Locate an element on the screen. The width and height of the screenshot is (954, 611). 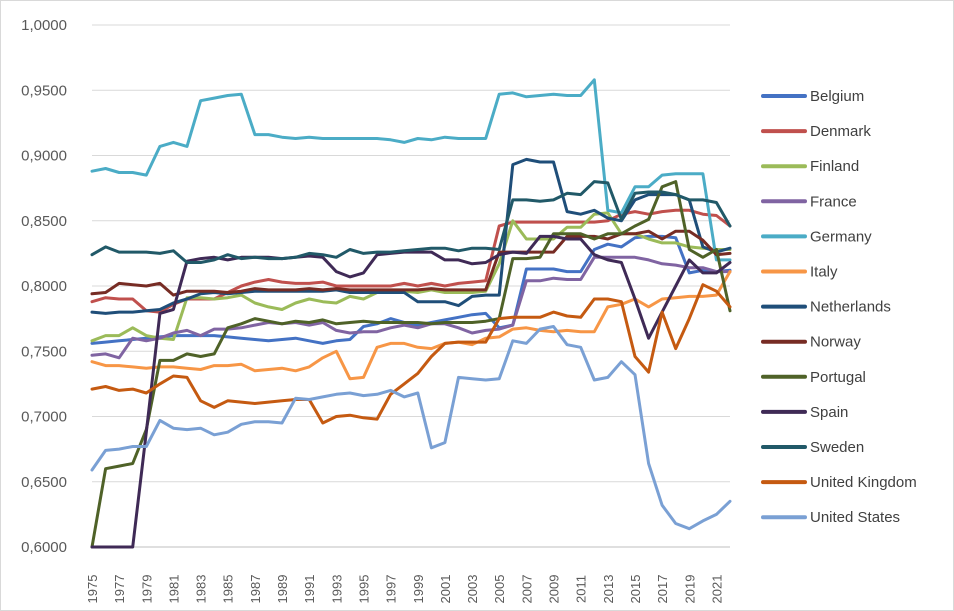
x-tick-label: 2013 is located at coordinates (608, 589).